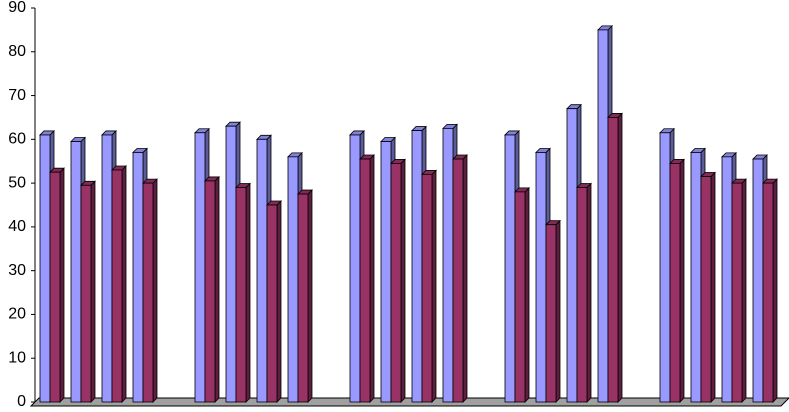  What do you see at coordinates (17, 314) in the screenshot?
I see `y-tick-label: 20` at bounding box center [17, 314].